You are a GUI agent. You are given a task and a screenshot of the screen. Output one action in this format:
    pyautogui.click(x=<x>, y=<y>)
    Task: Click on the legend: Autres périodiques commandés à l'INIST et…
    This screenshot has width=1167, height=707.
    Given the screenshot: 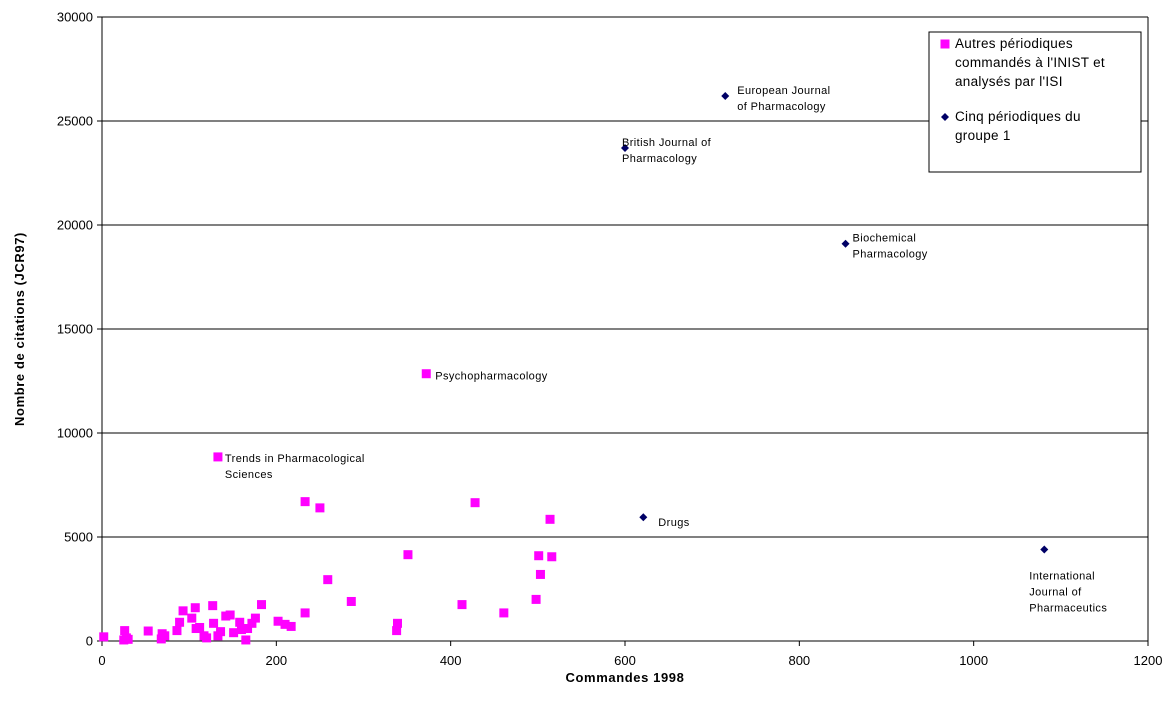 What is the action you would take?
    pyautogui.click(x=1035, y=102)
    